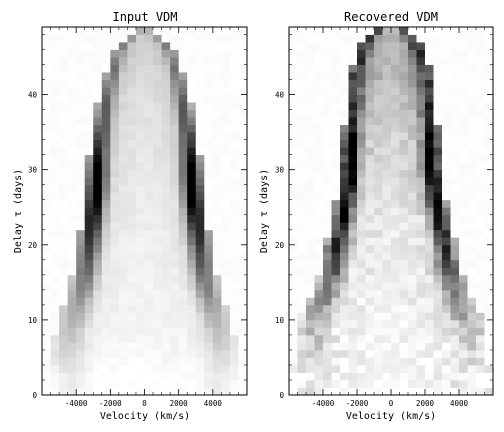 The height and width of the screenshot is (432, 504). I want to click on x-tick-labels-input: -4000 -2000 0 2000 4000, so click(143, 403).